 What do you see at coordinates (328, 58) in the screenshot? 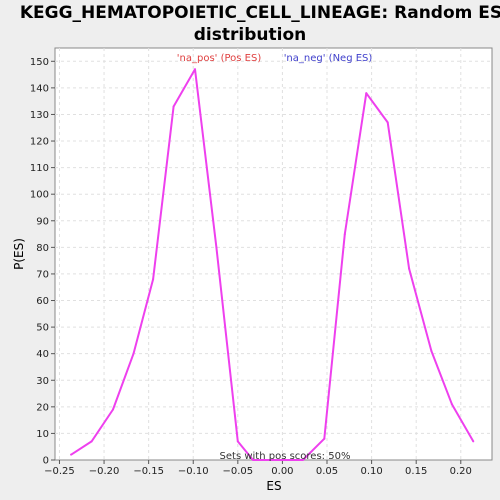
I see `legend-neg-label: 'na_neg' (Neg ES)` at bounding box center [328, 58].